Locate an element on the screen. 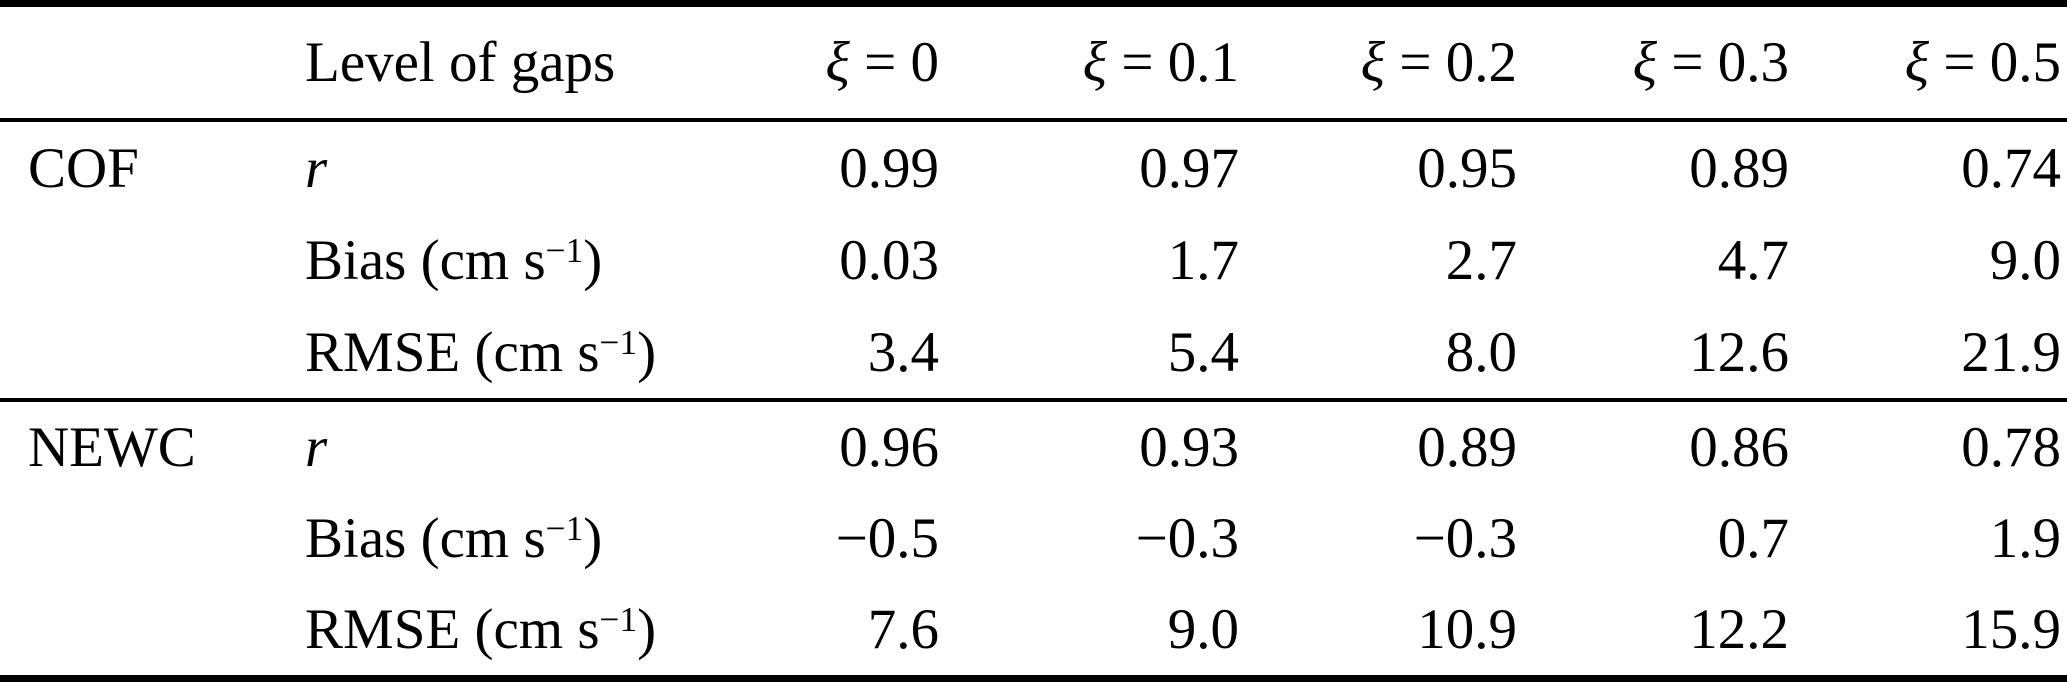  value-cell: 0.95 is located at coordinates (1467, 168).